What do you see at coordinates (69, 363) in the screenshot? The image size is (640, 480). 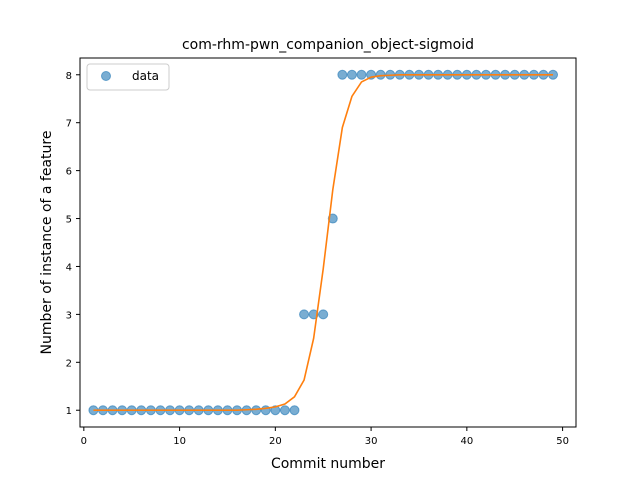 I see `y-tick-label: 2` at bounding box center [69, 363].